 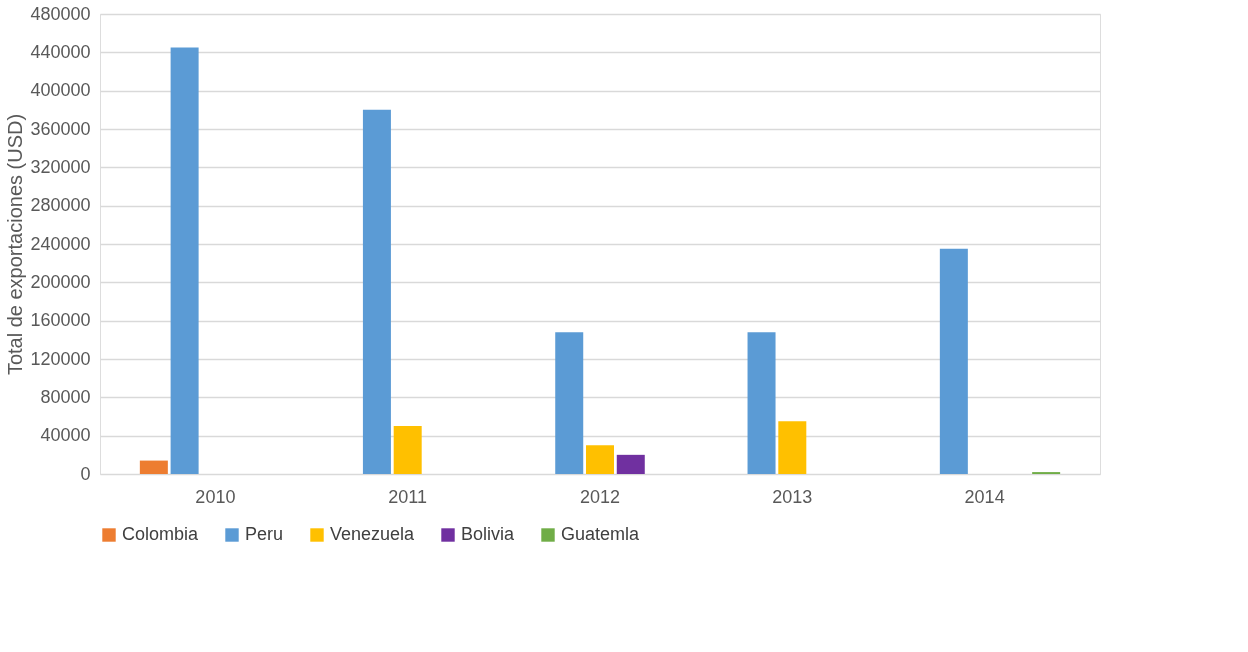 I want to click on x-tick-label: 2012, so click(x=600, y=496).